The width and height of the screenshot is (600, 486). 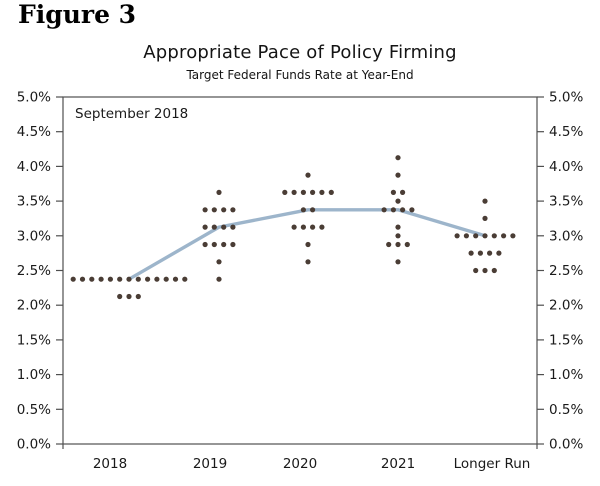 I want to click on x-axis-label: 2018, so click(x=110, y=464).